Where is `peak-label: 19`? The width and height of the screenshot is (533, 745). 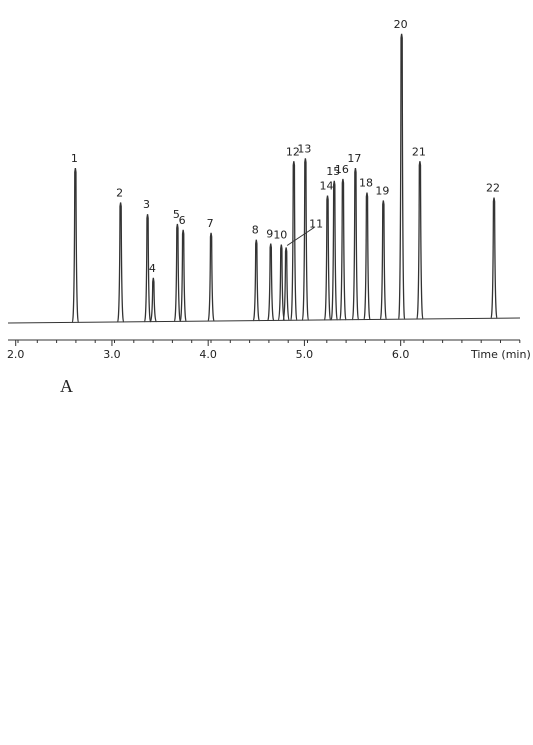
peak-label: 19 is located at coordinates (382, 190).